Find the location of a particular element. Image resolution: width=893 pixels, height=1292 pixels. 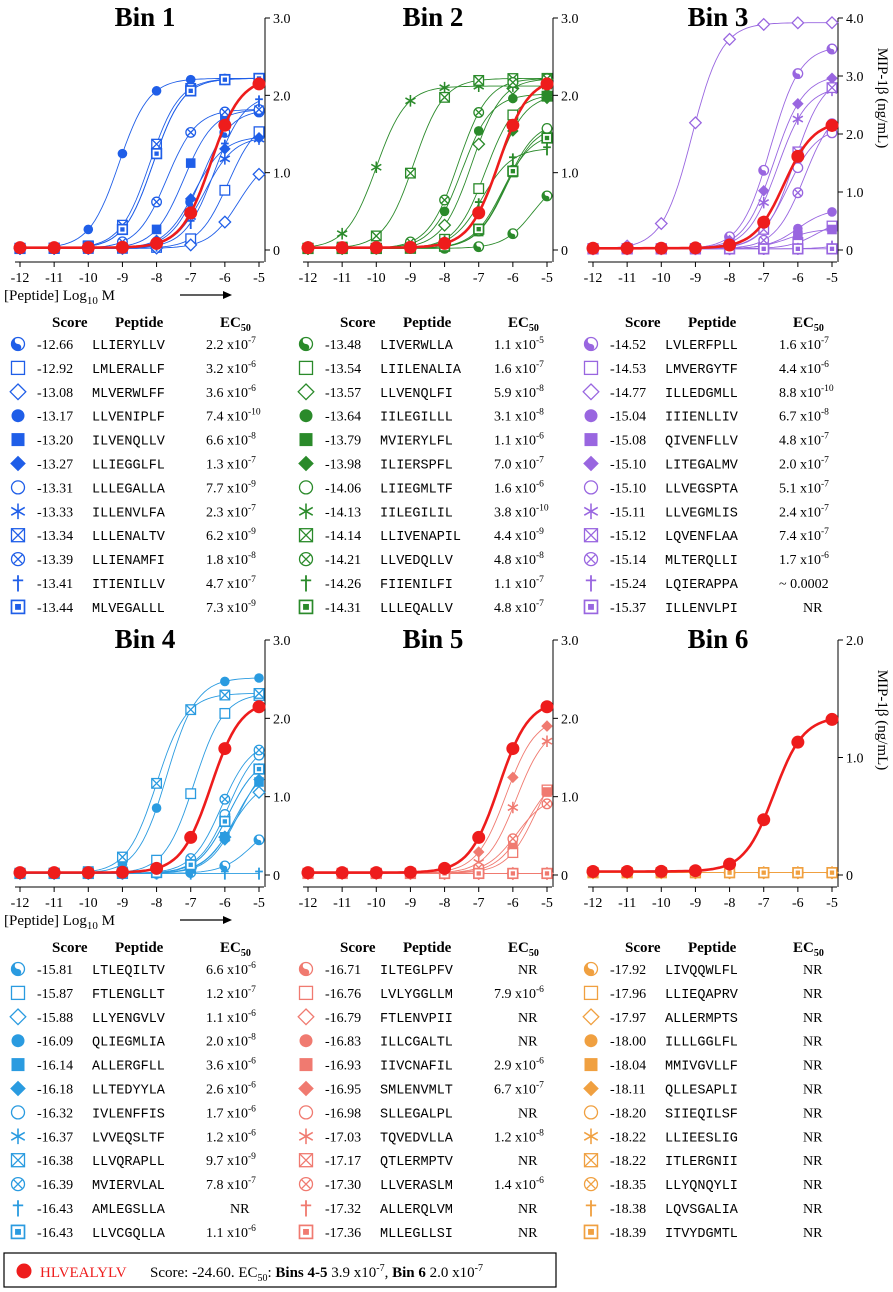

x-tick-label: -5 is located at coordinates (259, 903).